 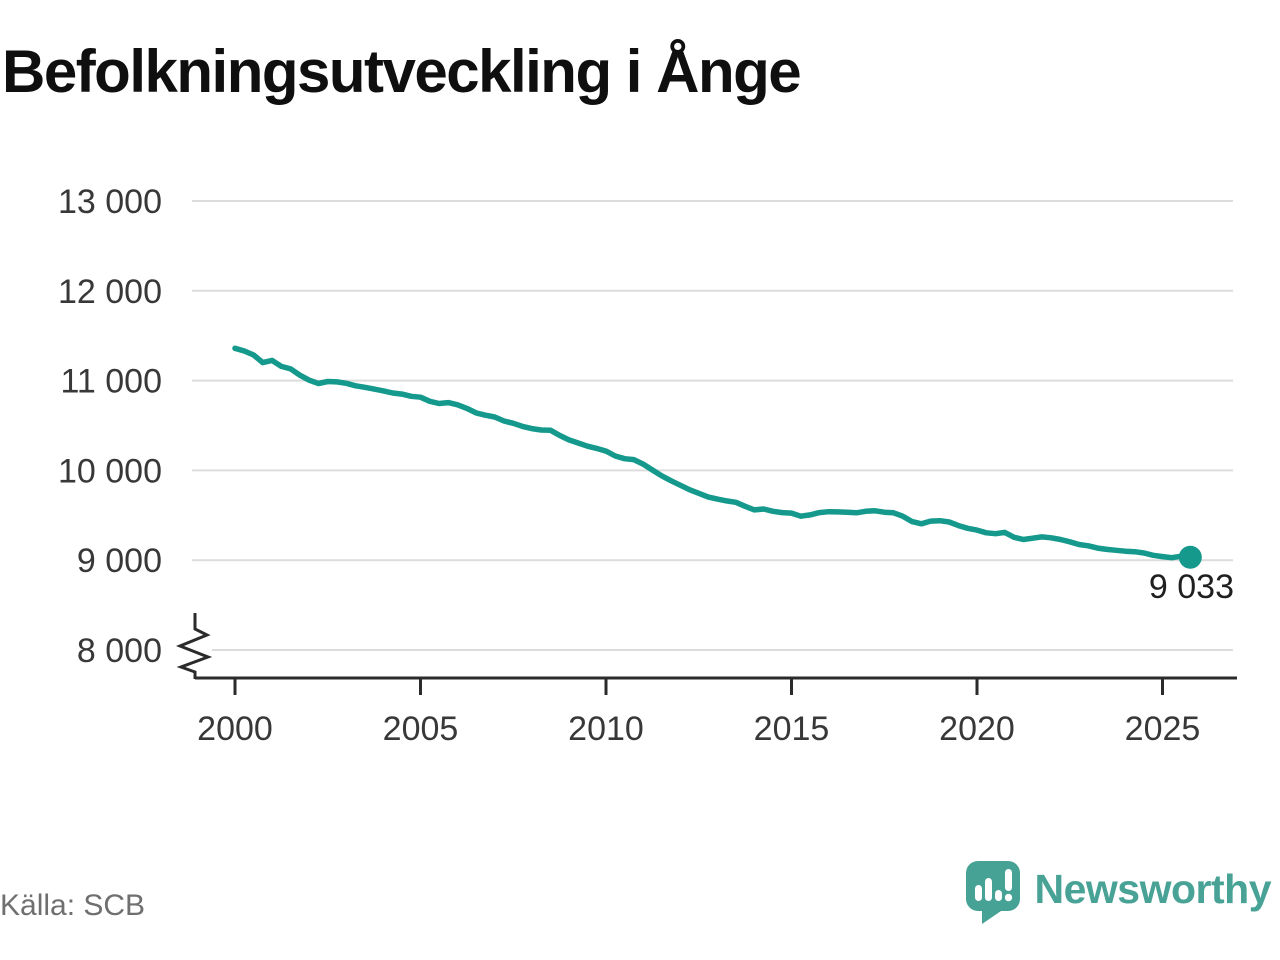 I want to click on exclamation-stem-icon, so click(x=1008, y=880).